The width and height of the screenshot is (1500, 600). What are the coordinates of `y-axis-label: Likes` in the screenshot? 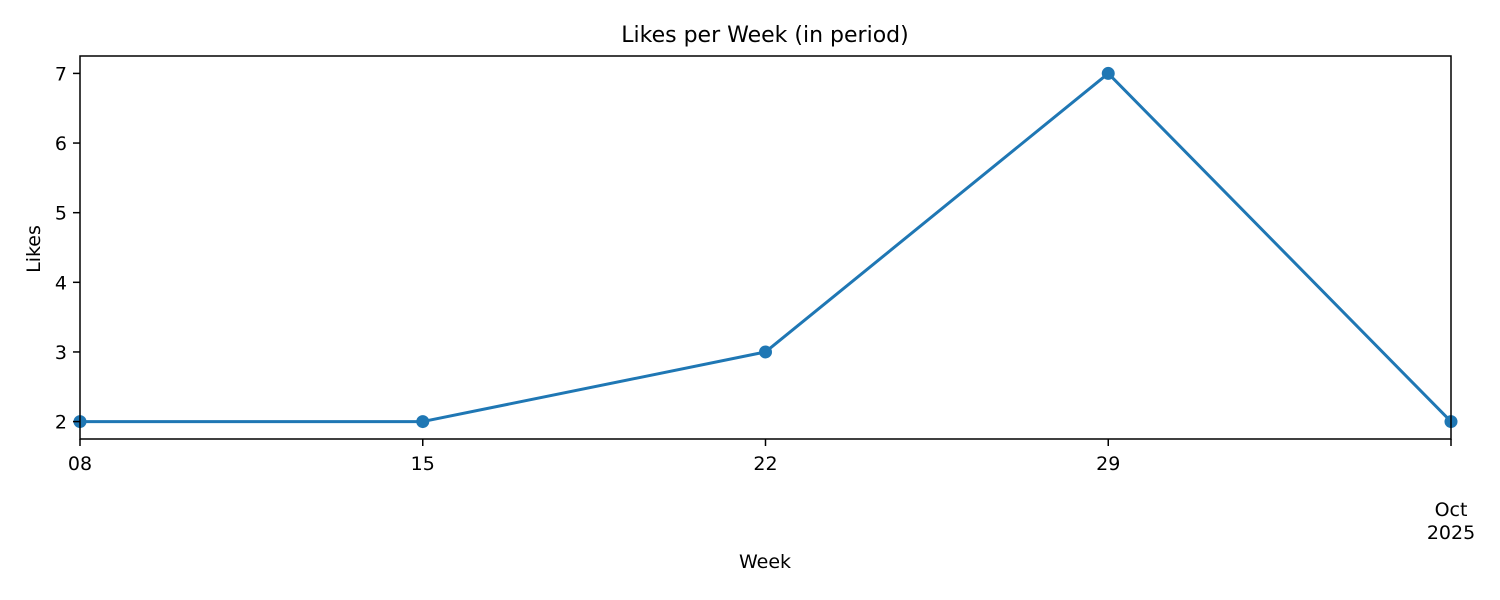 It's located at (34, 249).